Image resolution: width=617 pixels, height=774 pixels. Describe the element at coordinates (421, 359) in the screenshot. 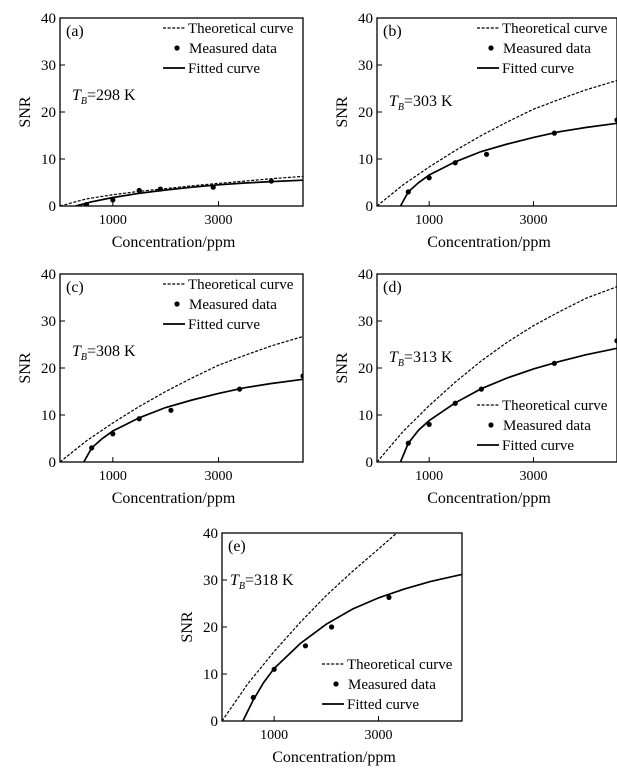

I see `temperature-annotation: TB=313 K` at that location.